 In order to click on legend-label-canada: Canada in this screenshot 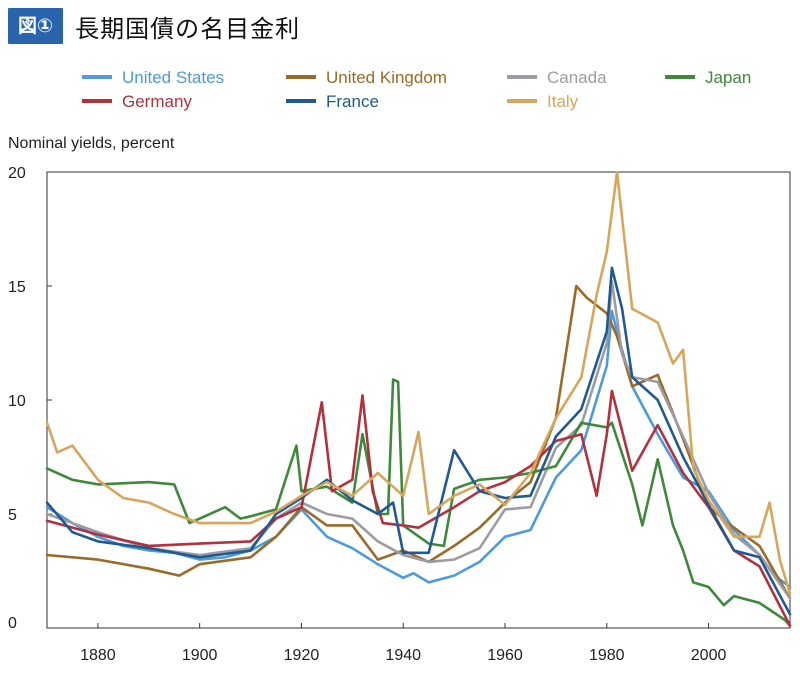, I will do `click(577, 77)`.